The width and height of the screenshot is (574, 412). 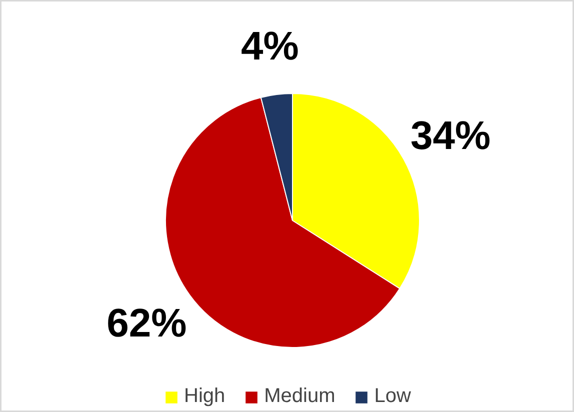 What do you see at coordinates (300, 396) in the screenshot?
I see `legend-label: Medium` at bounding box center [300, 396].